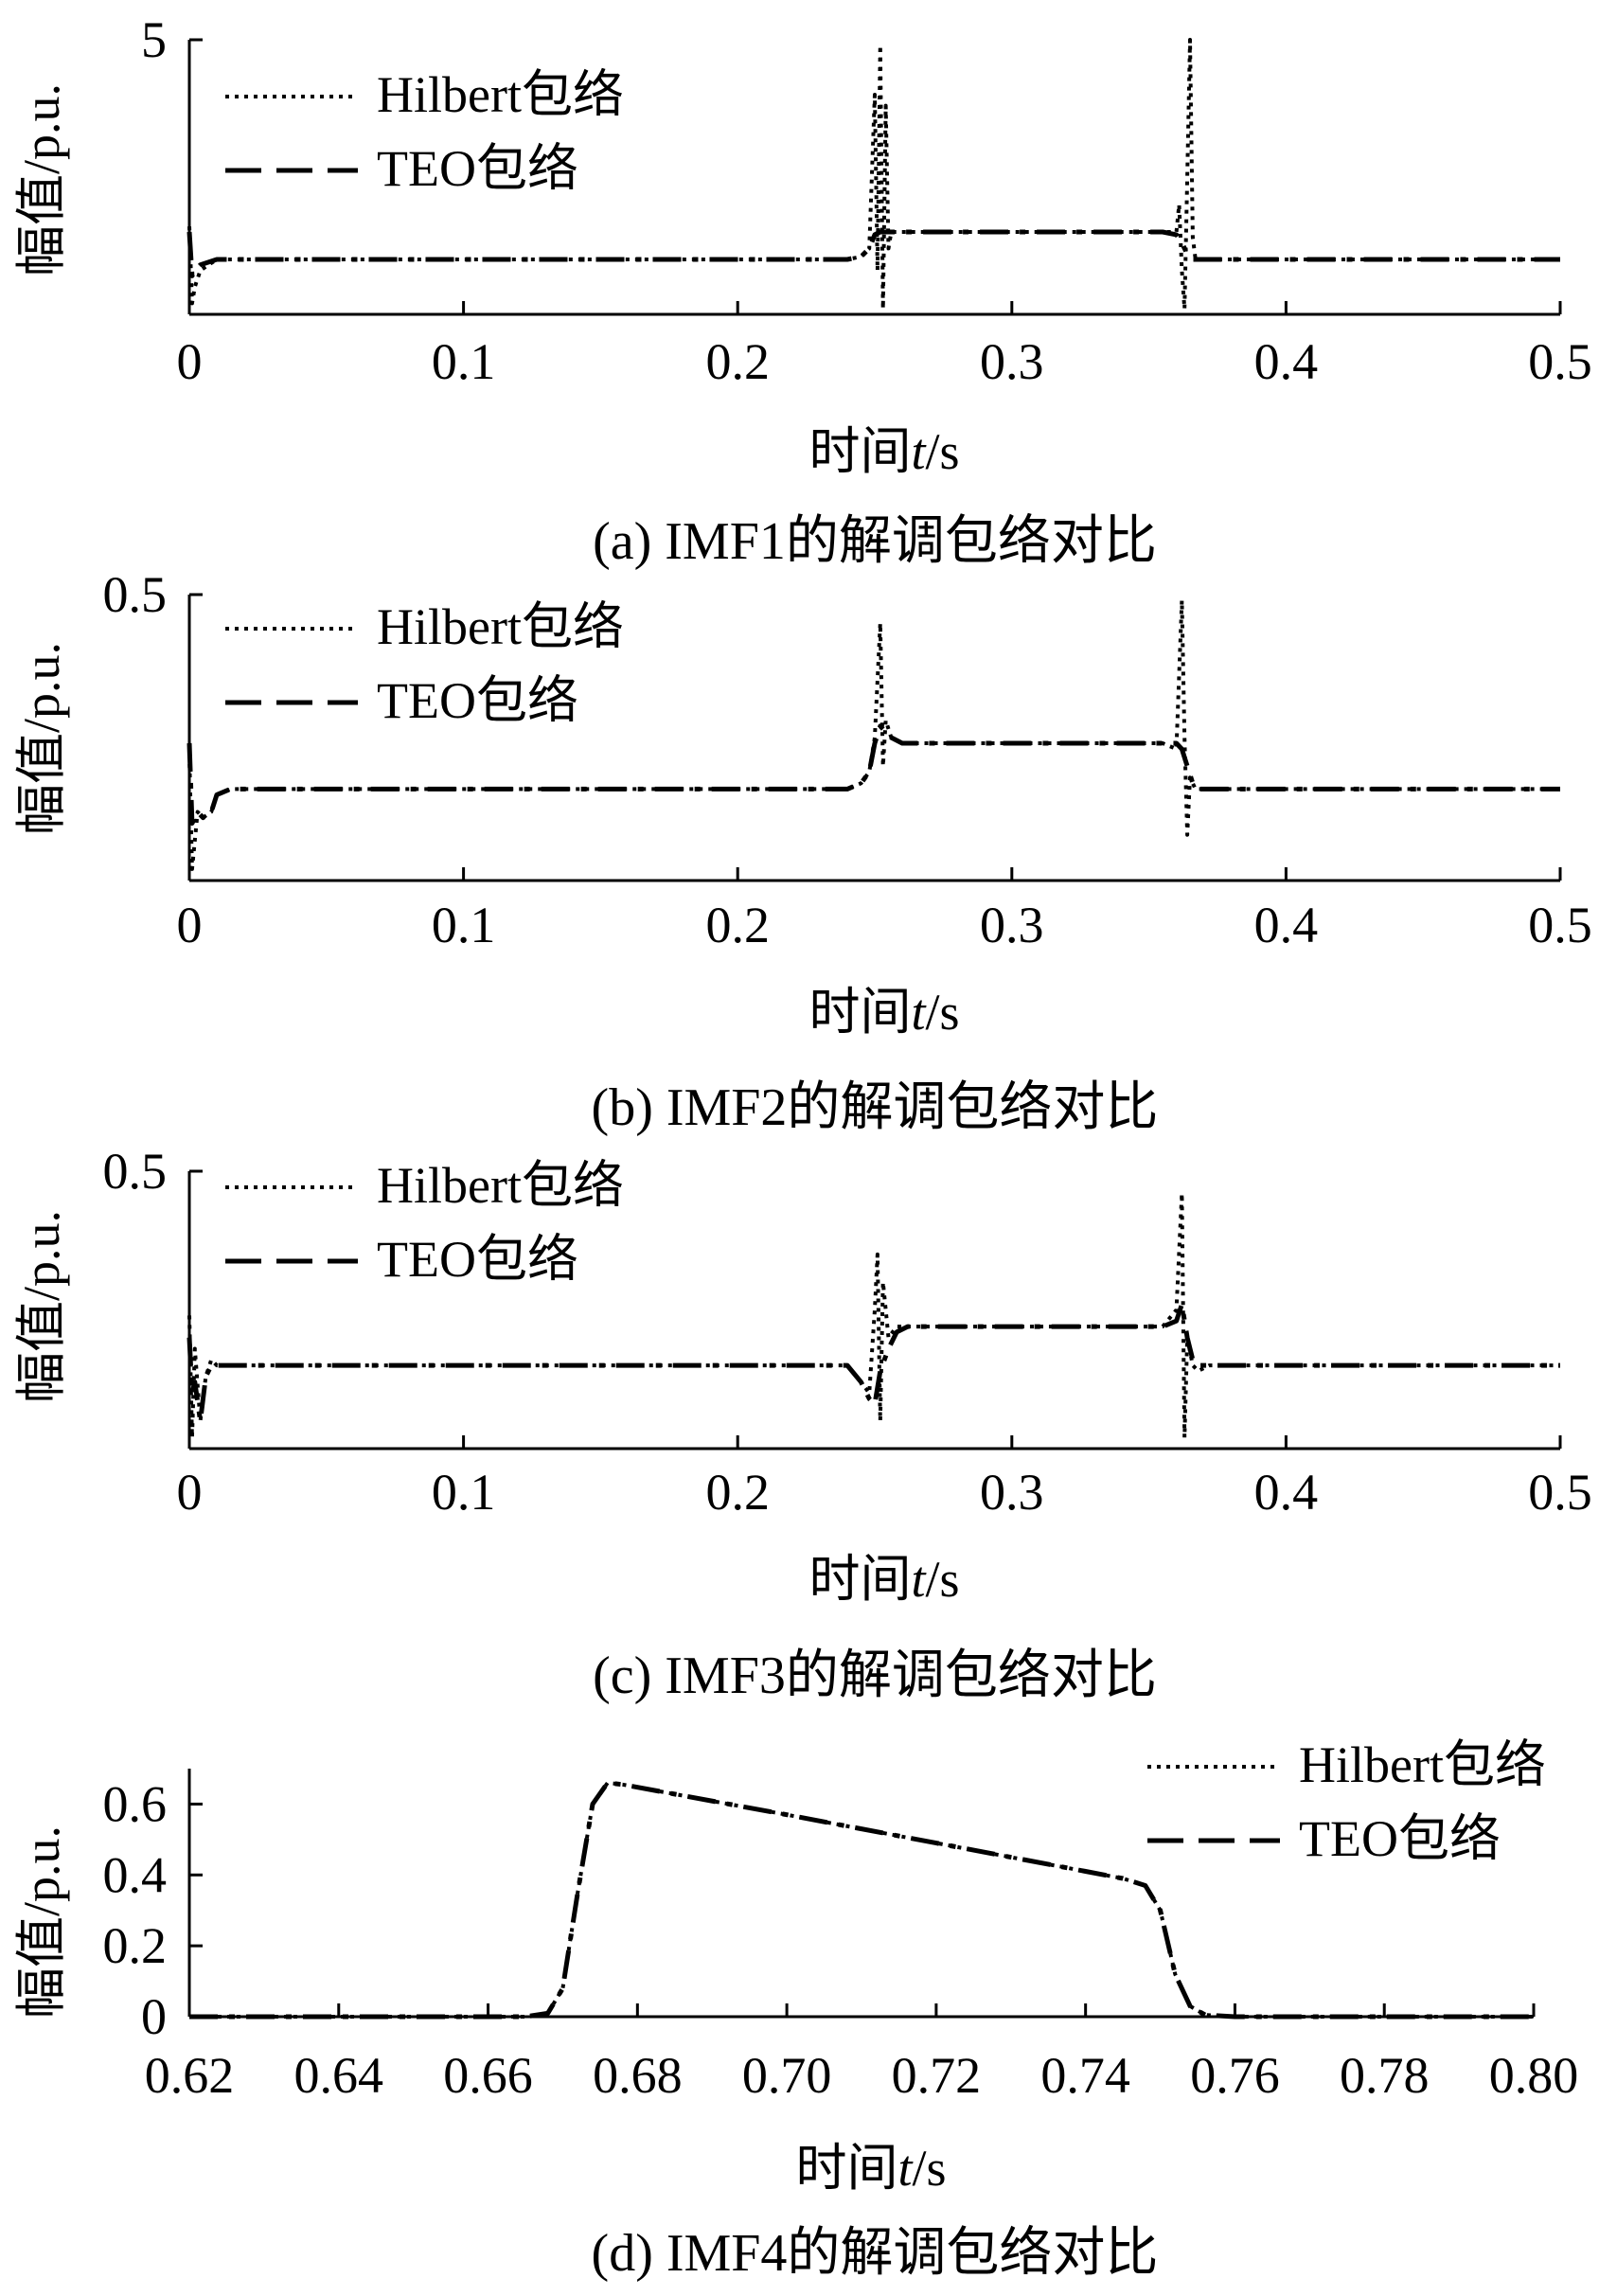 The image size is (1599, 2296). Describe the element at coordinates (135, 1803) in the screenshot. I see `y-tick-label: 0.6` at that location.